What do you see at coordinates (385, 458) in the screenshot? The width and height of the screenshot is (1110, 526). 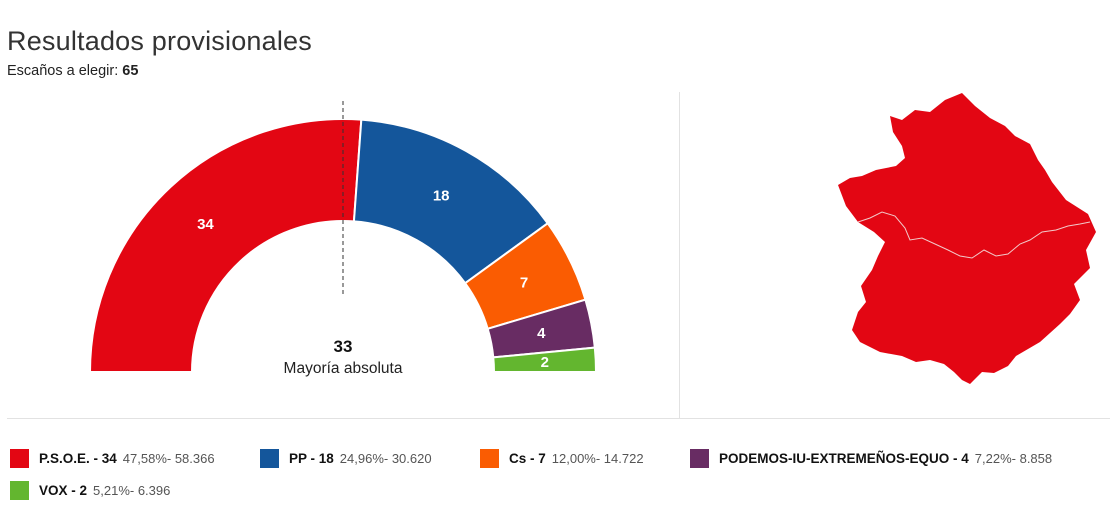 I see `legend-stats: 24,96%- 30.620` at bounding box center [385, 458].